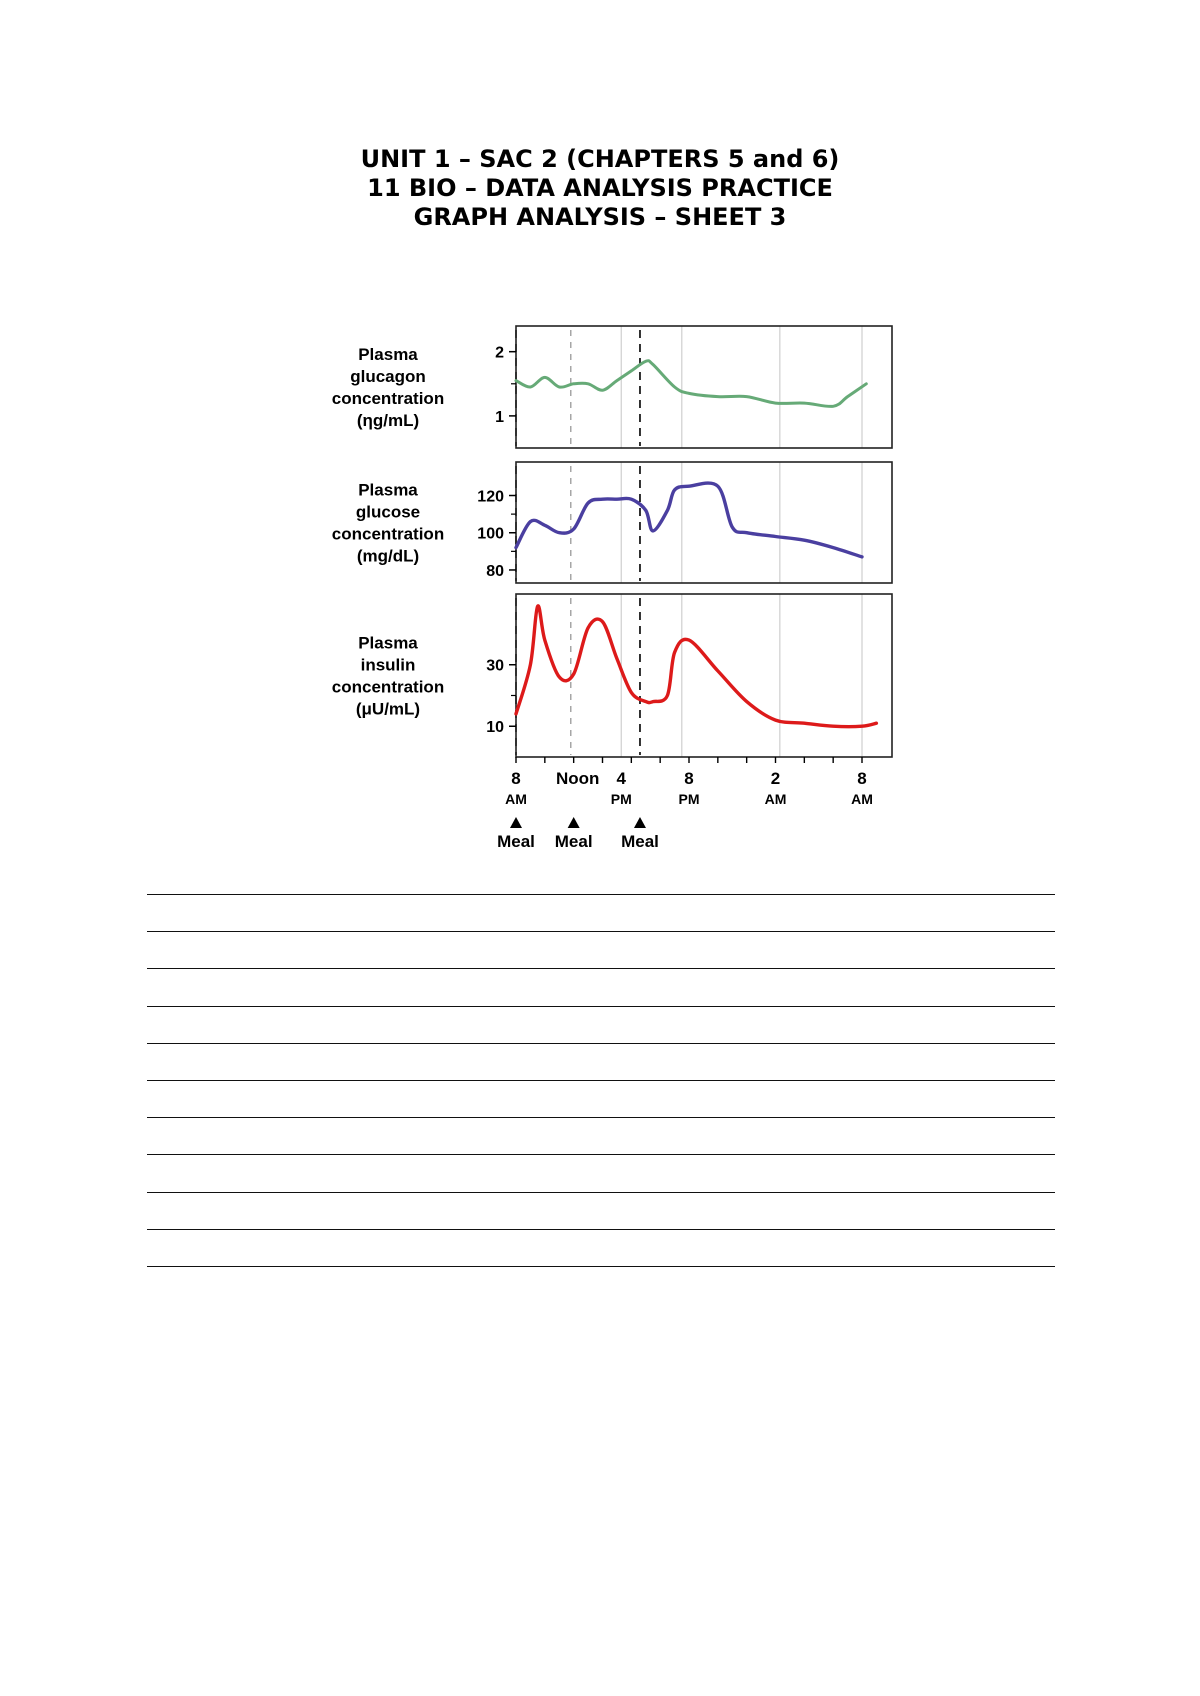 The image size is (1200, 1696). I want to click on ytick-label-glucose-100: 100, so click(490, 534).